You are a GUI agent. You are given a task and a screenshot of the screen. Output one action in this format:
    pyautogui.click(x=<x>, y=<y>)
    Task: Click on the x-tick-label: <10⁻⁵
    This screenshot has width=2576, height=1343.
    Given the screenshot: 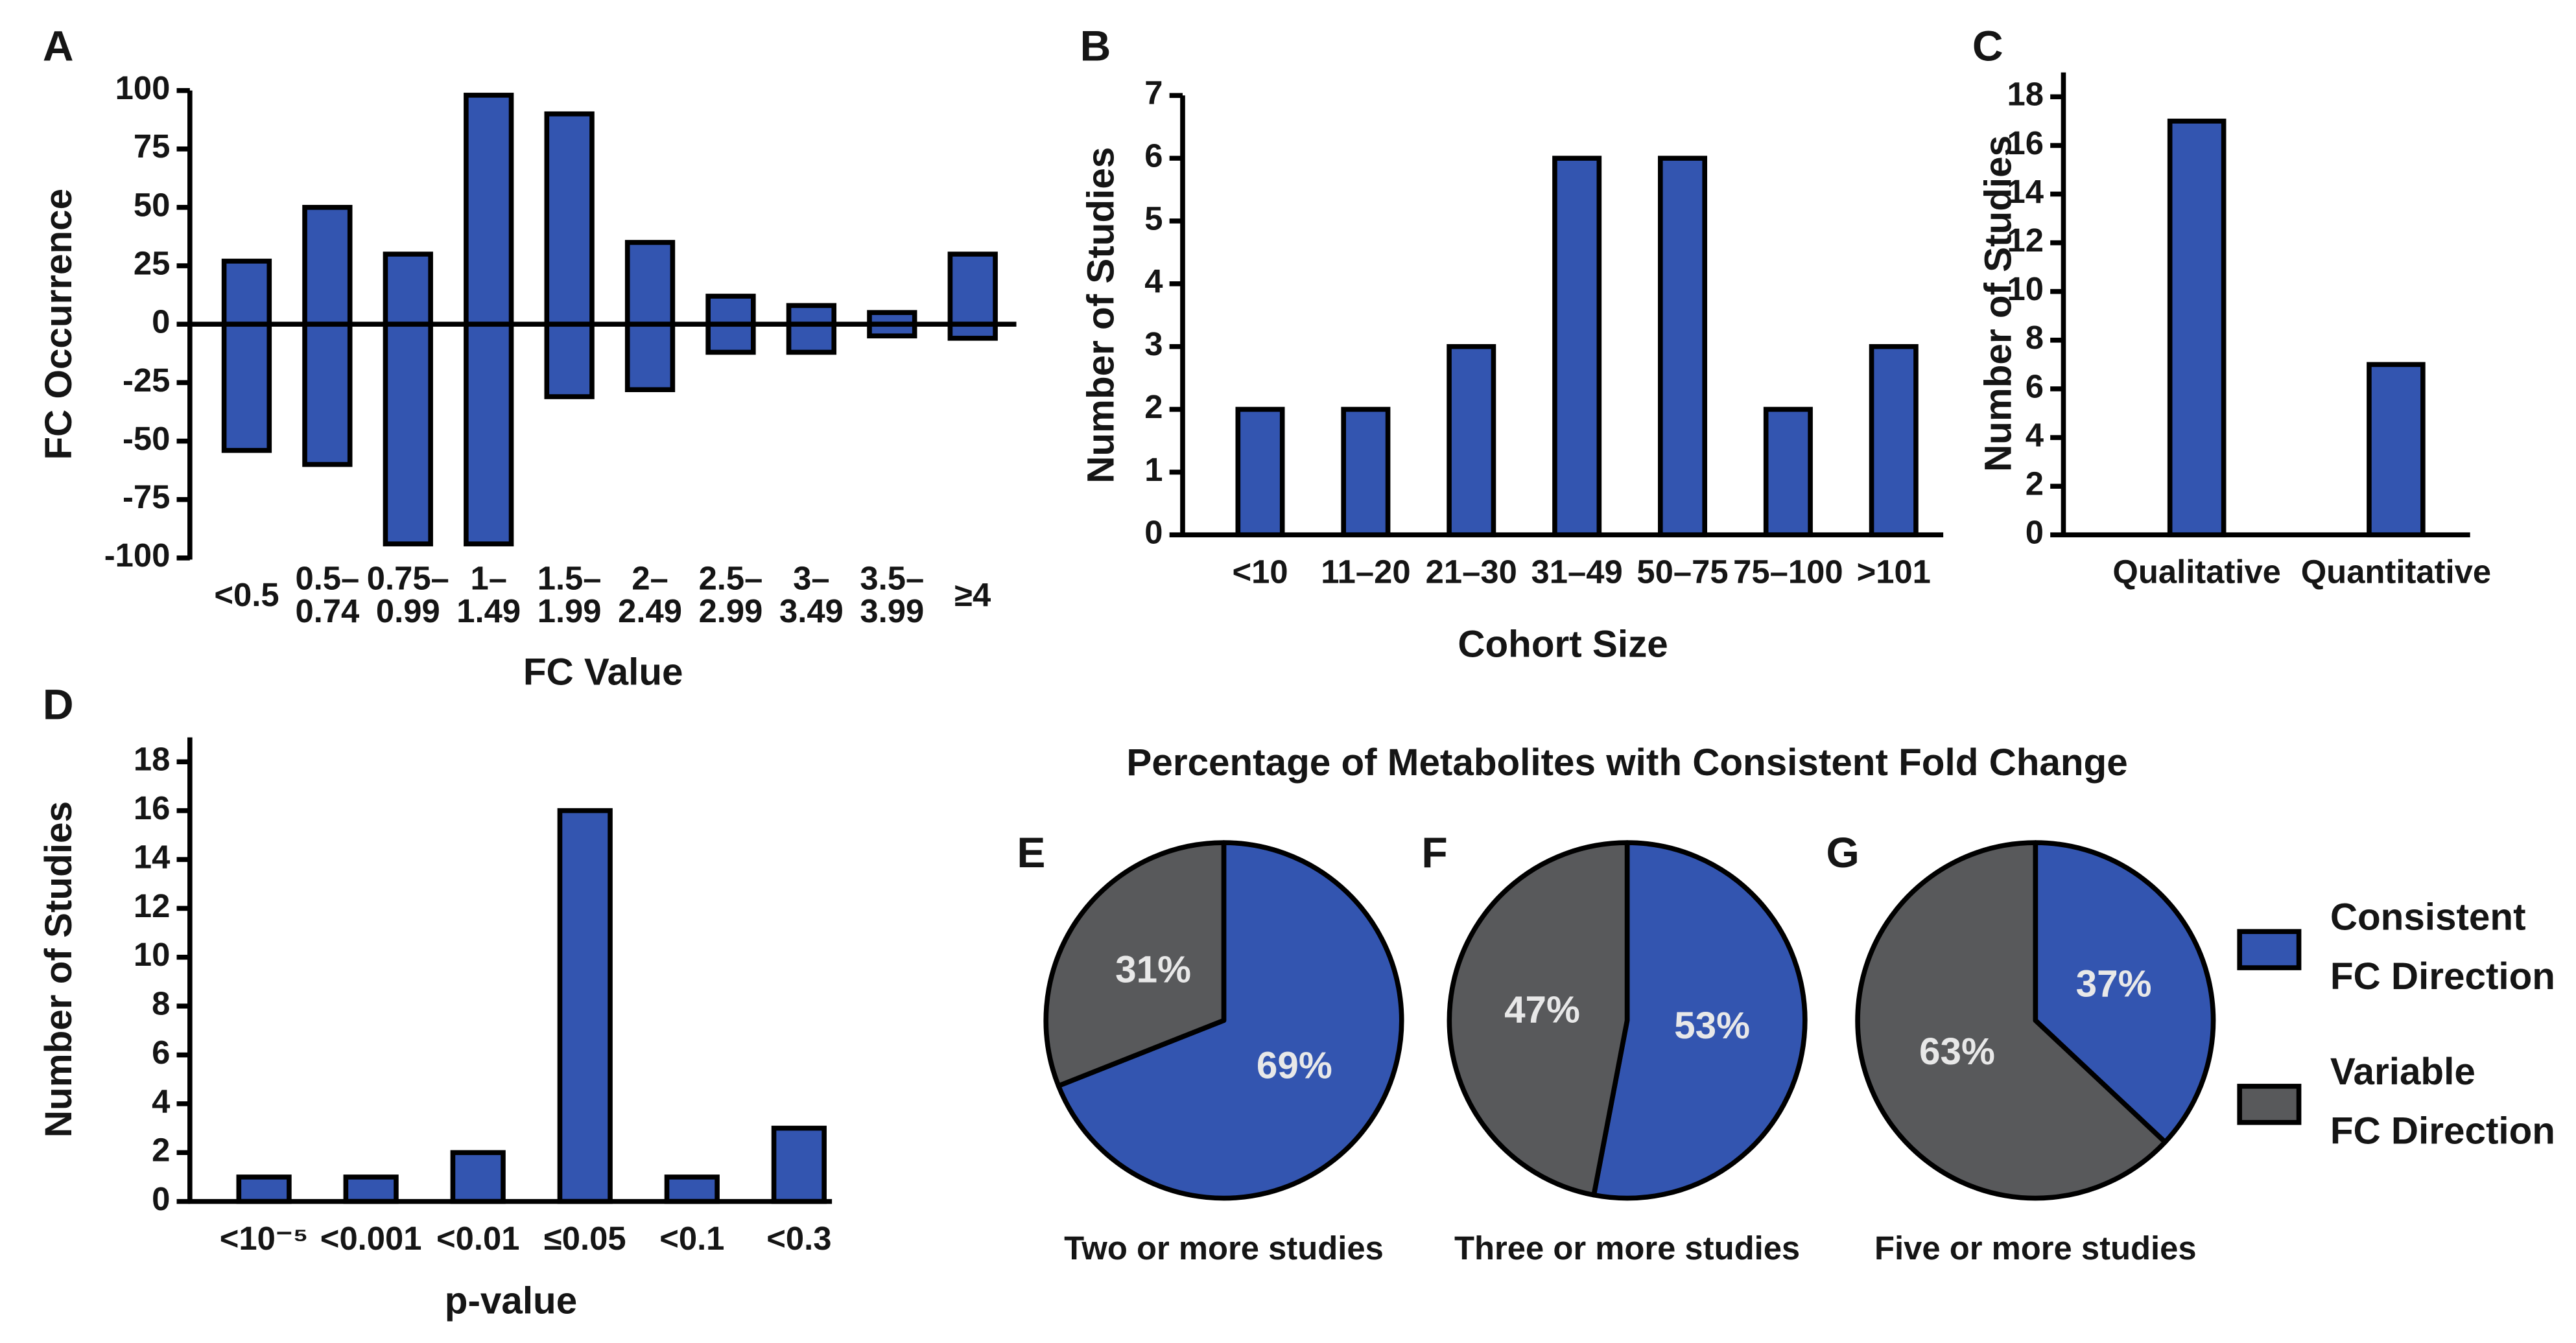 What is the action you would take?
    pyautogui.click(x=264, y=1238)
    